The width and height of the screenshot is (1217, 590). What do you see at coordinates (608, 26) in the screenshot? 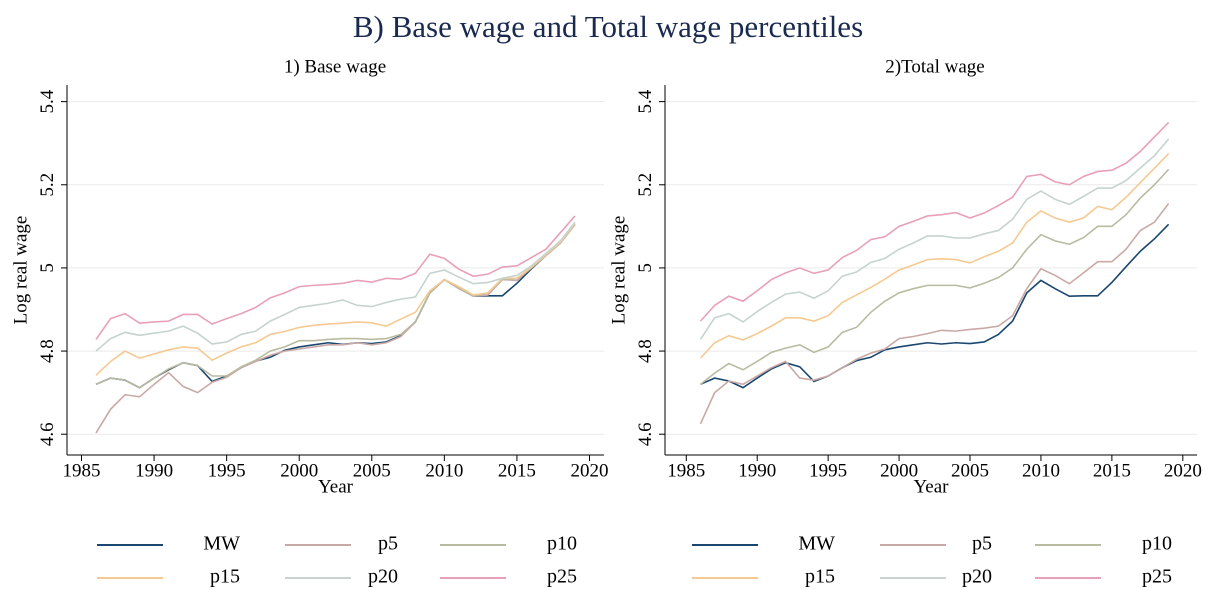
I see `figure-title: B) Base wage and Total wage percentiles` at bounding box center [608, 26].